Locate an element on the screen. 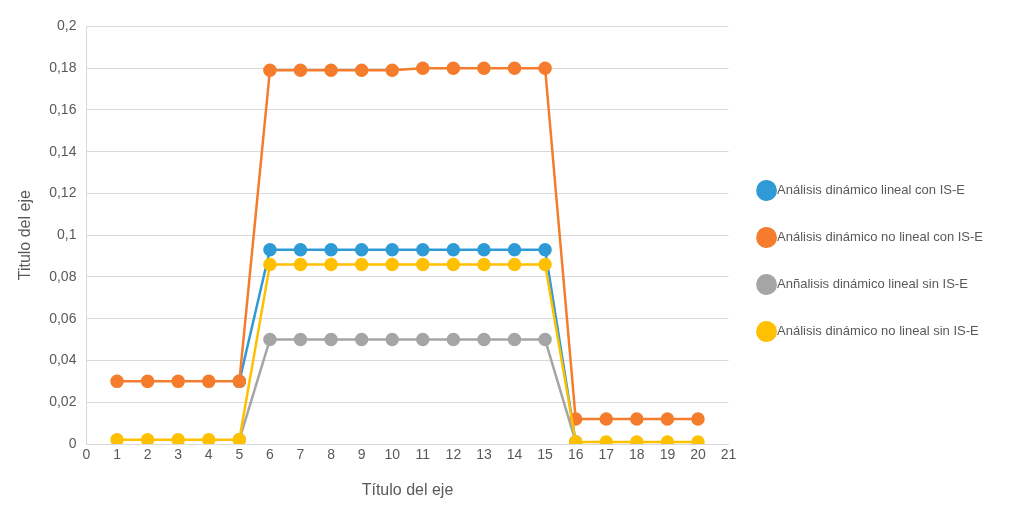 The height and width of the screenshot is (519, 1023). x-tick-label: 8 is located at coordinates (331, 454).